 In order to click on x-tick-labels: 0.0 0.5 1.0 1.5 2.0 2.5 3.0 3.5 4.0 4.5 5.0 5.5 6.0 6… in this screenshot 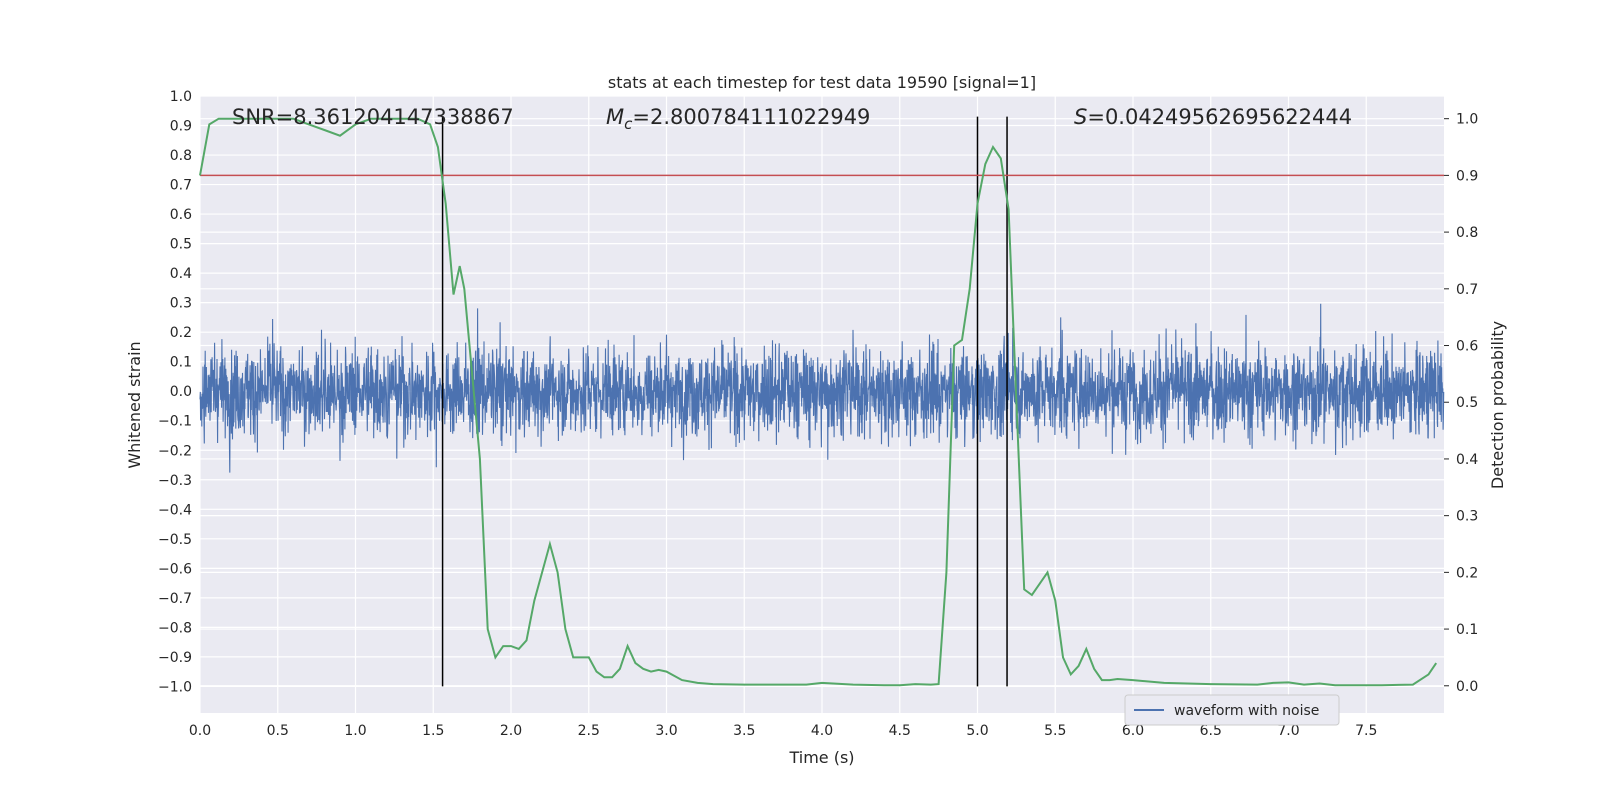, I will do `click(783, 731)`.